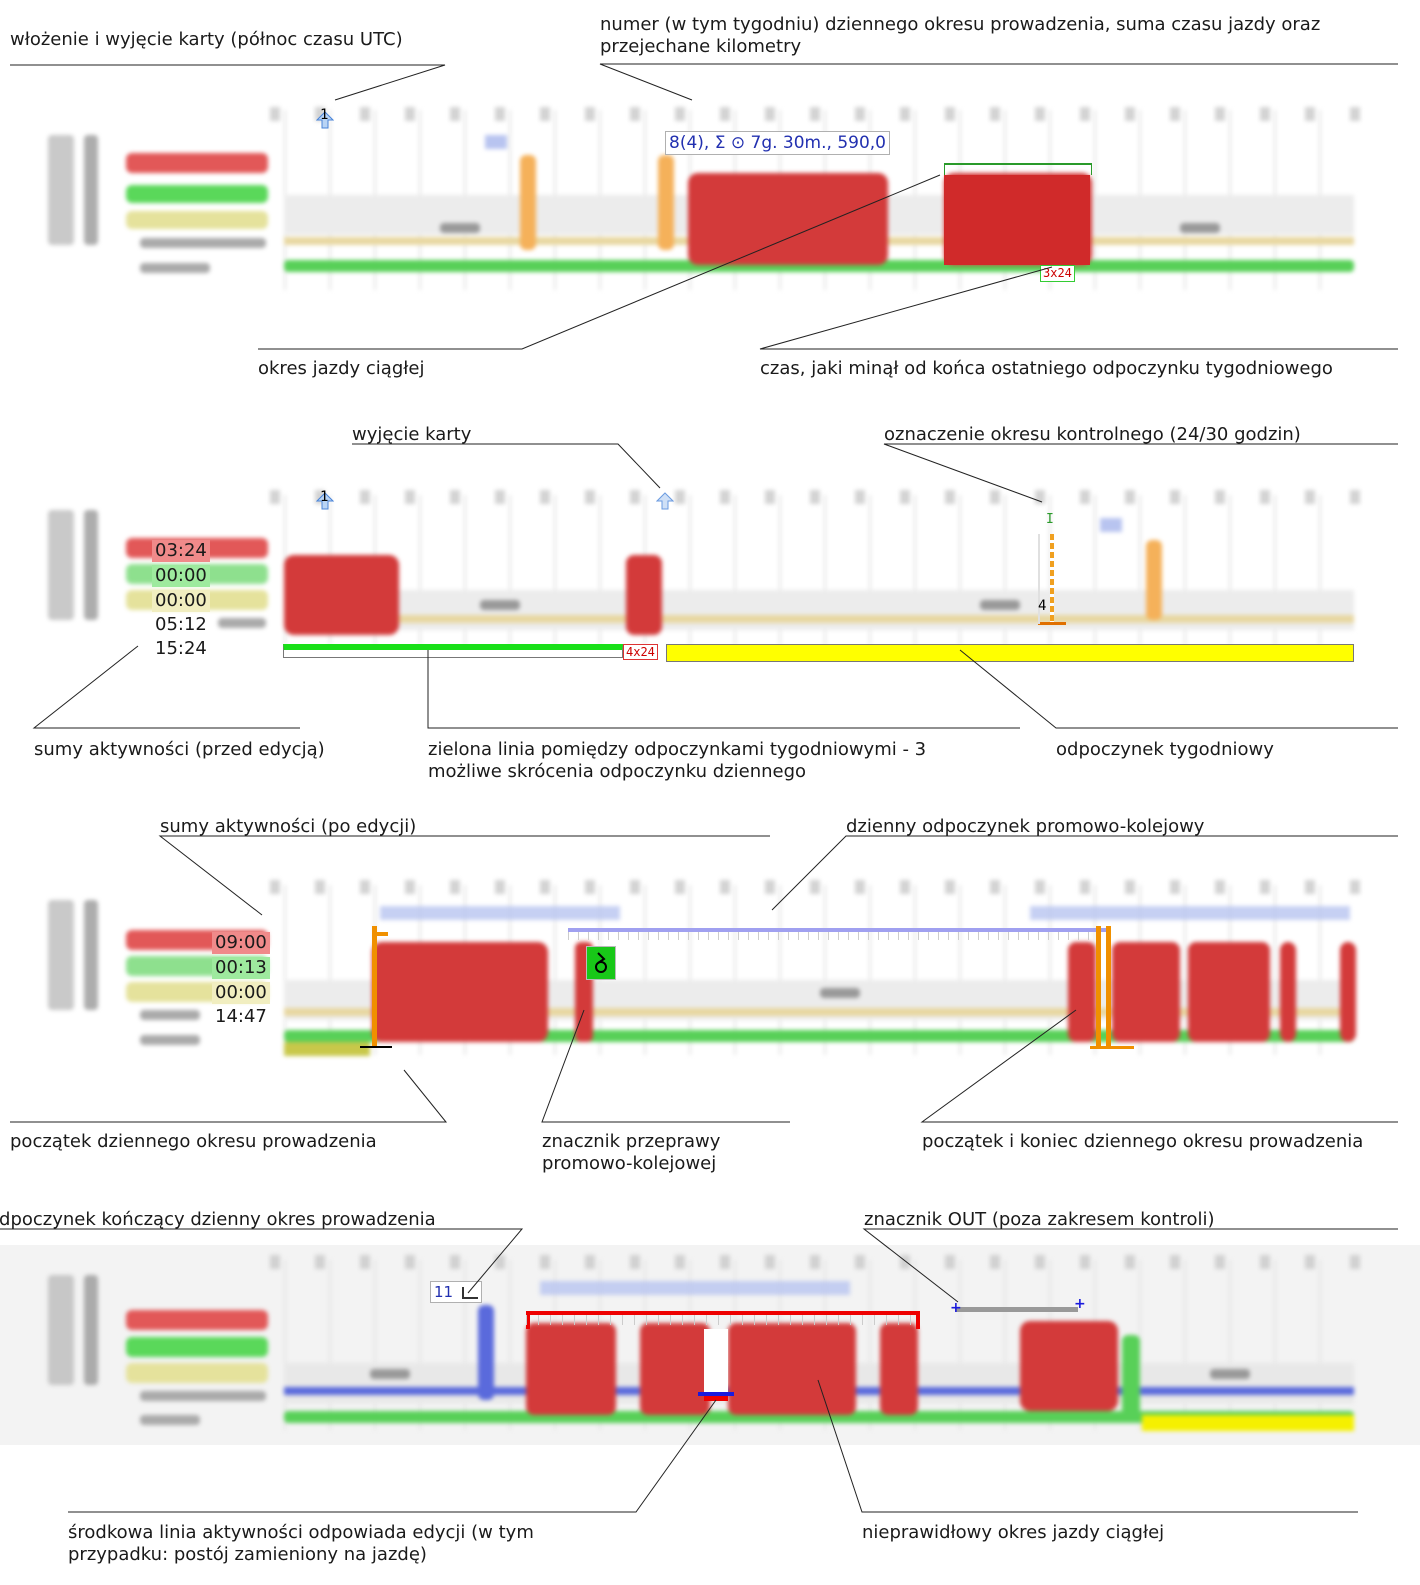 The image size is (1420, 1585). What do you see at coordinates (377, 987) in the screenshot?
I see `period-start-marker` at bounding box center [377, 987].